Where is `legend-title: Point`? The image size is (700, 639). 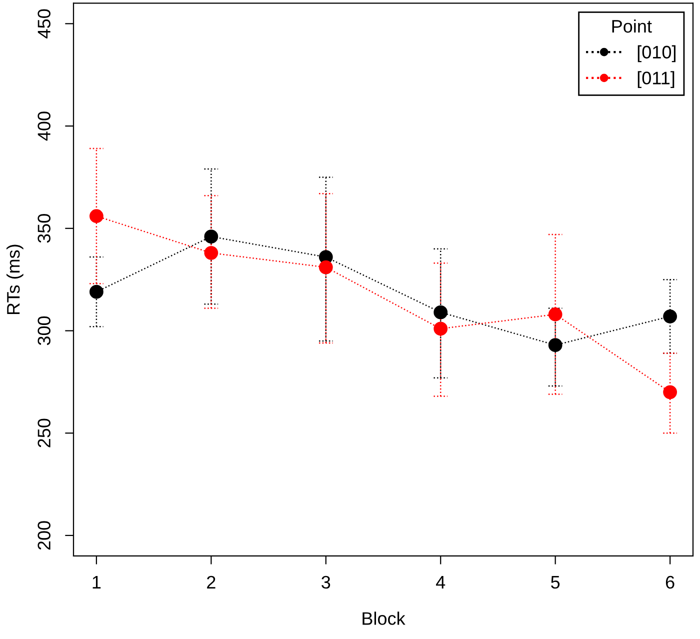
legend-title: Point is located at coordinates (632, 26).